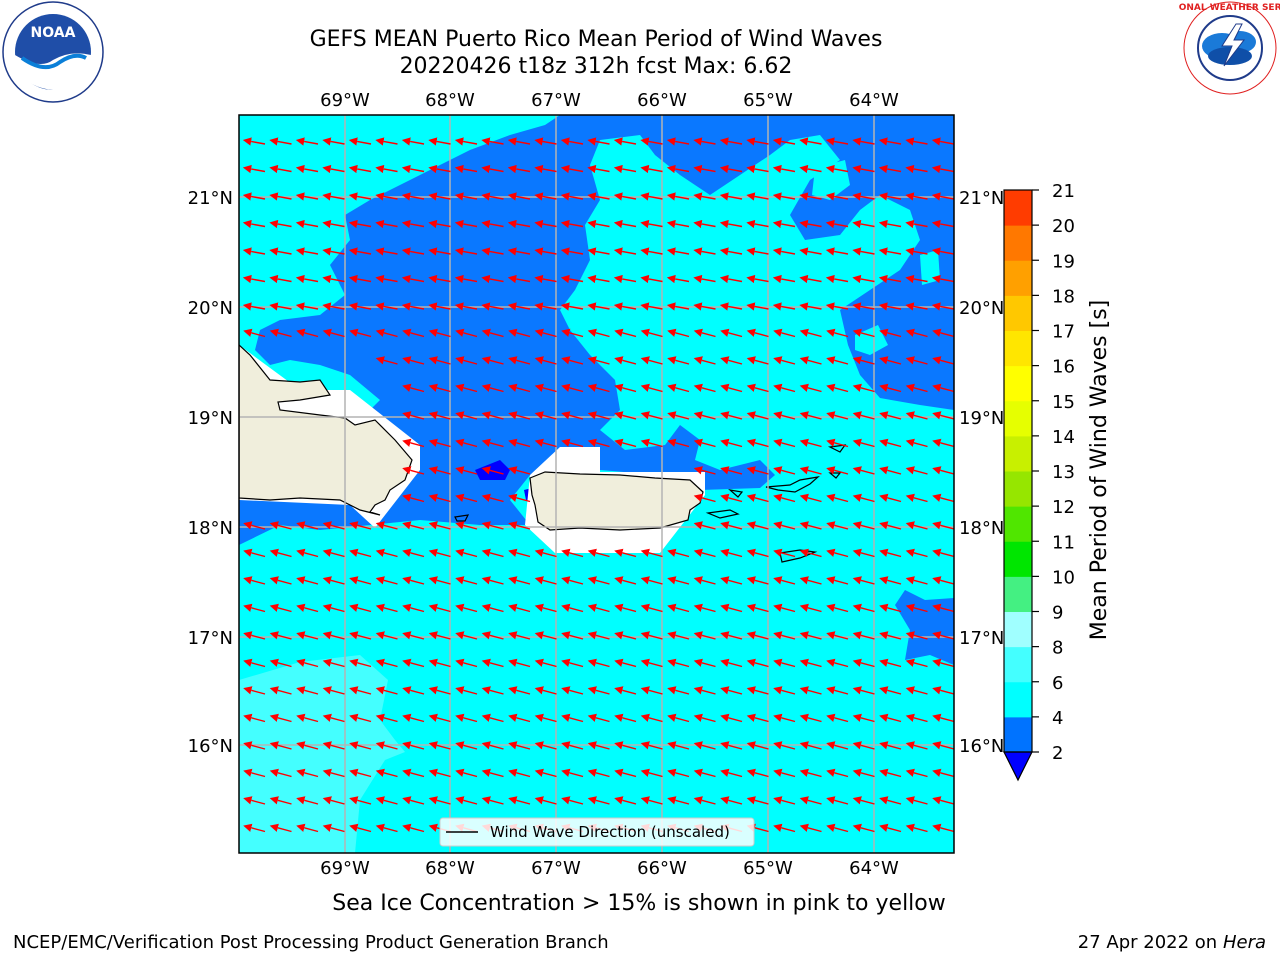  Describe the element at coordinates (1063, 261) in the screenshot. I see `colorbar-tick-label: 19` at that location.